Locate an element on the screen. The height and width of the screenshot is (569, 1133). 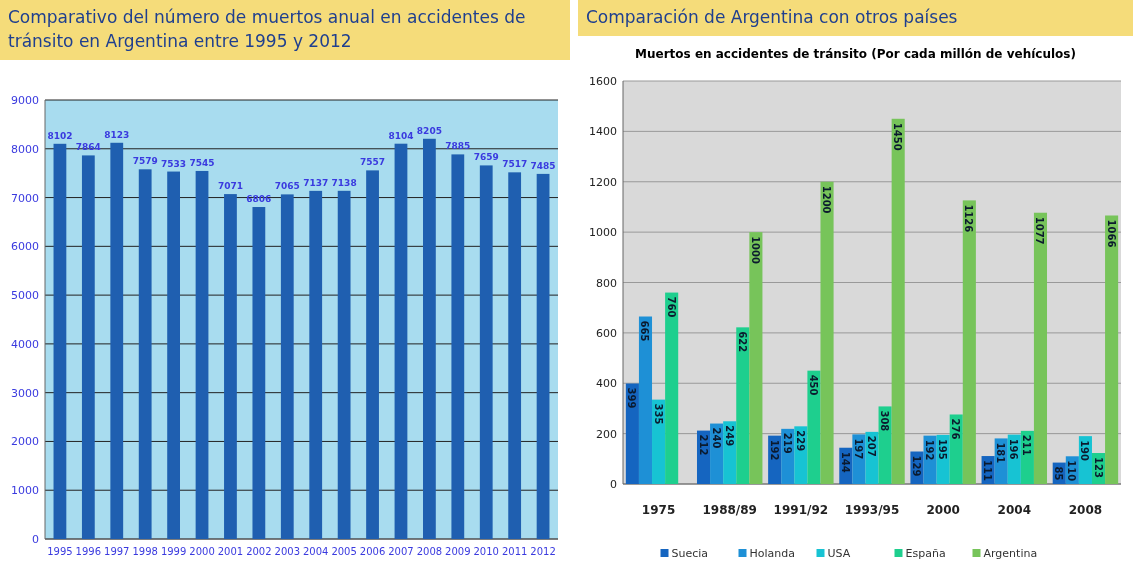
data-label: 110 is located at coordinates (1072, 471).